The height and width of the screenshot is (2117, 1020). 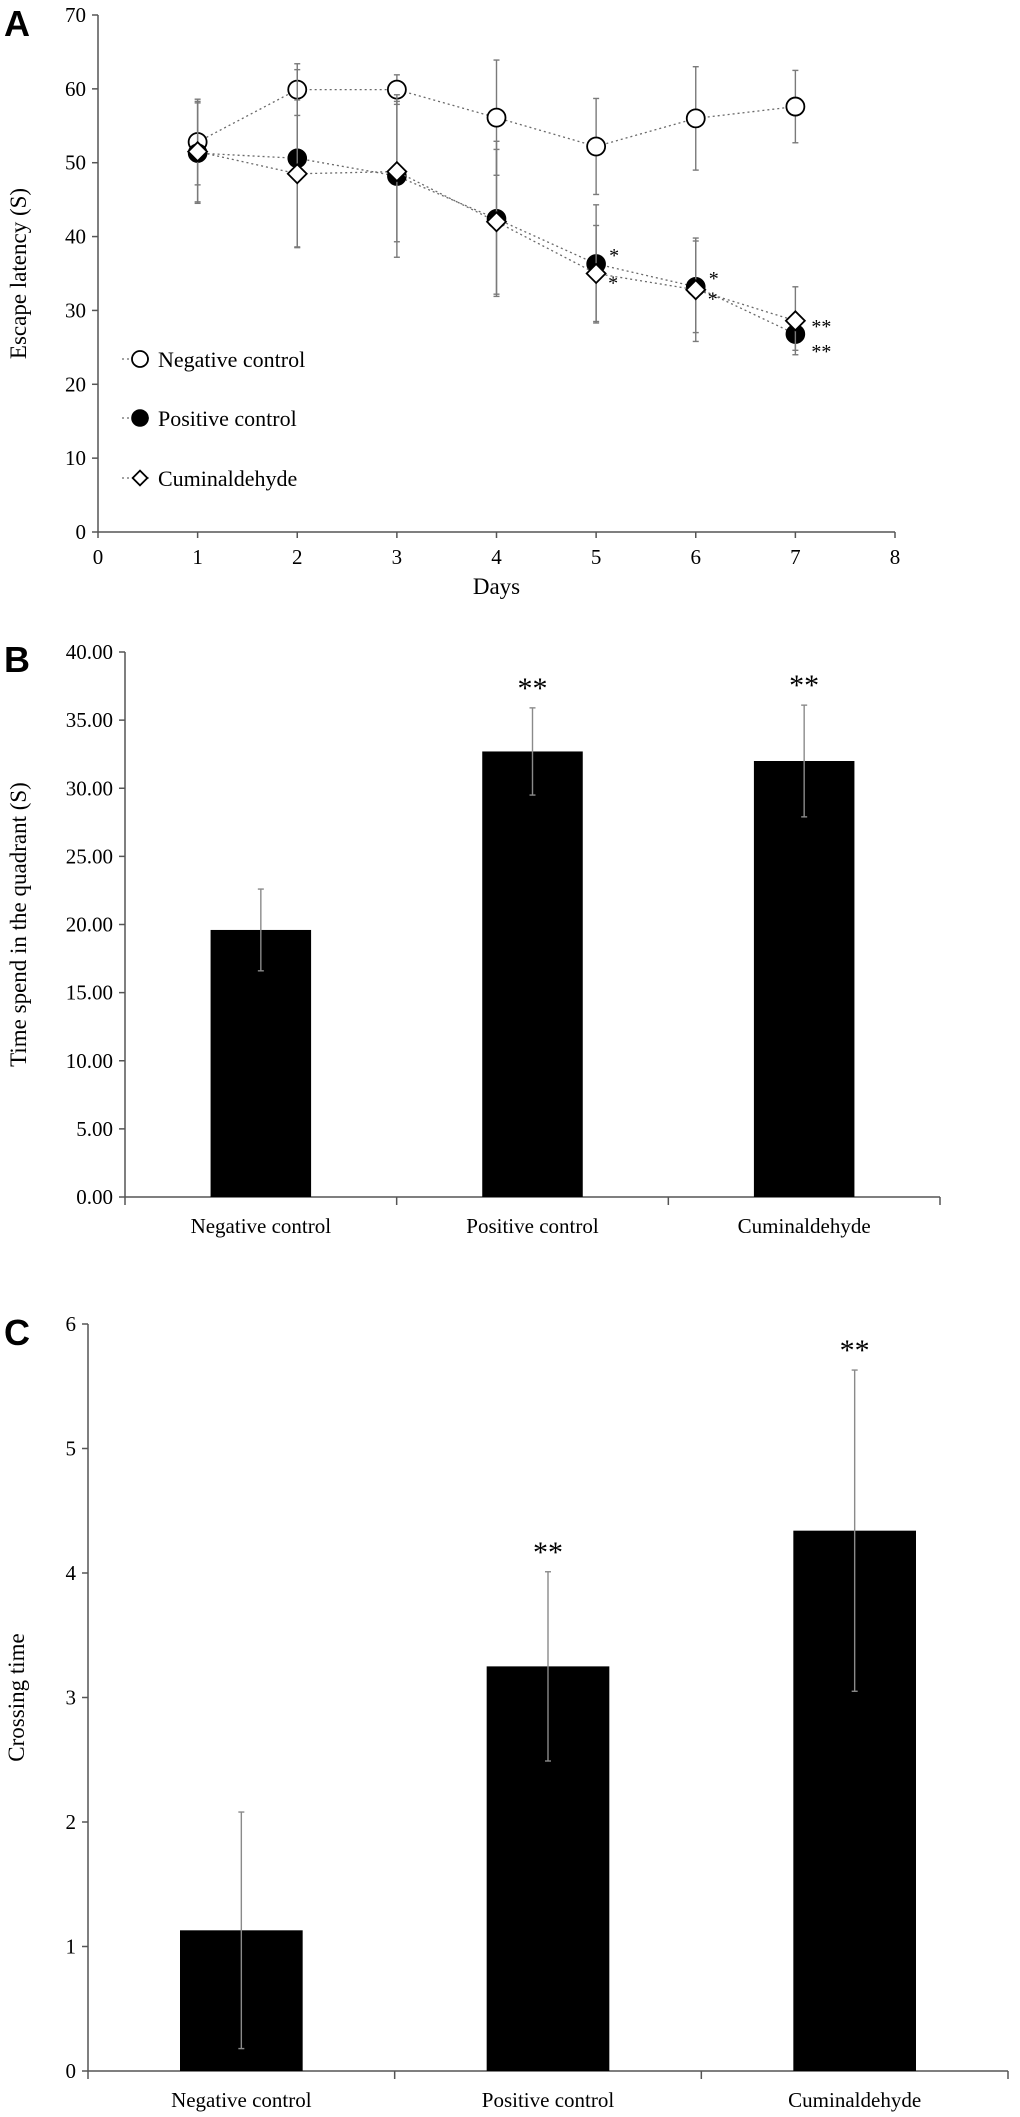 I want to click on y-tick-label: 60, so click(x=75, y=89).